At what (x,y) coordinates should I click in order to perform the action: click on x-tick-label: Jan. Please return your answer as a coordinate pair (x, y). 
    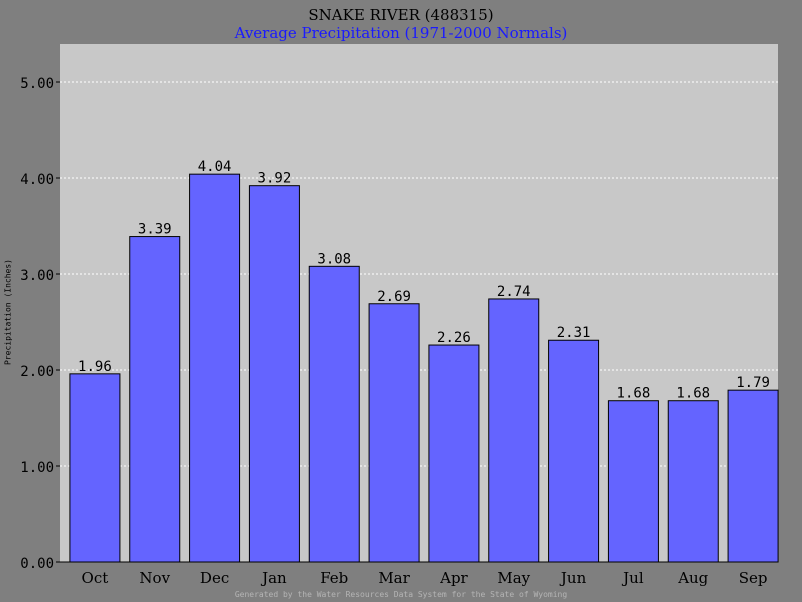
    Looking at the image, I should click on (273, 578).